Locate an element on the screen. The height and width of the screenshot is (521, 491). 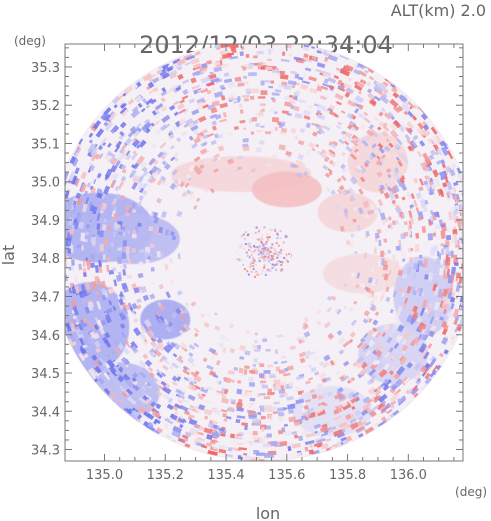
y-tick-label: 35.1 is located at coordinates (45, 144).